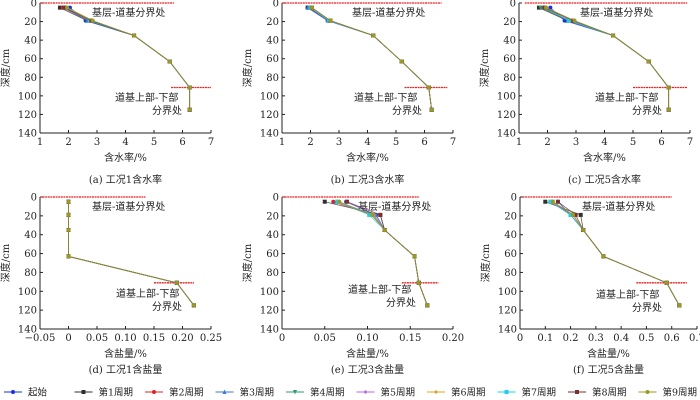 The width and height of the screenshot is (700, 400). What do you see at coordinates (125, 142) in the screenshot?
I see `x-tick-label: 4` at bounding box center [125, 142].